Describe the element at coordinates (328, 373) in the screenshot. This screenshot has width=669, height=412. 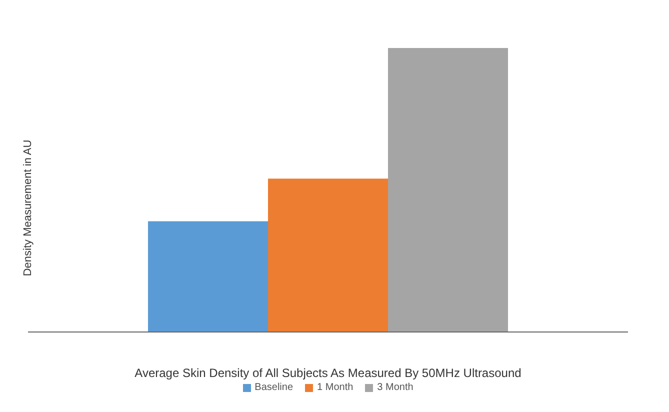
I see `x-axis-title: Average Skin Density of All Subjects As Measured By 50MHz Ultrasound` at that location.